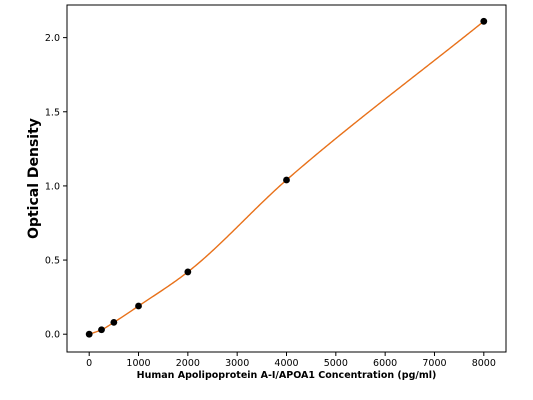  I want to click on y-tick-label: 2.0, so click(52, 38).